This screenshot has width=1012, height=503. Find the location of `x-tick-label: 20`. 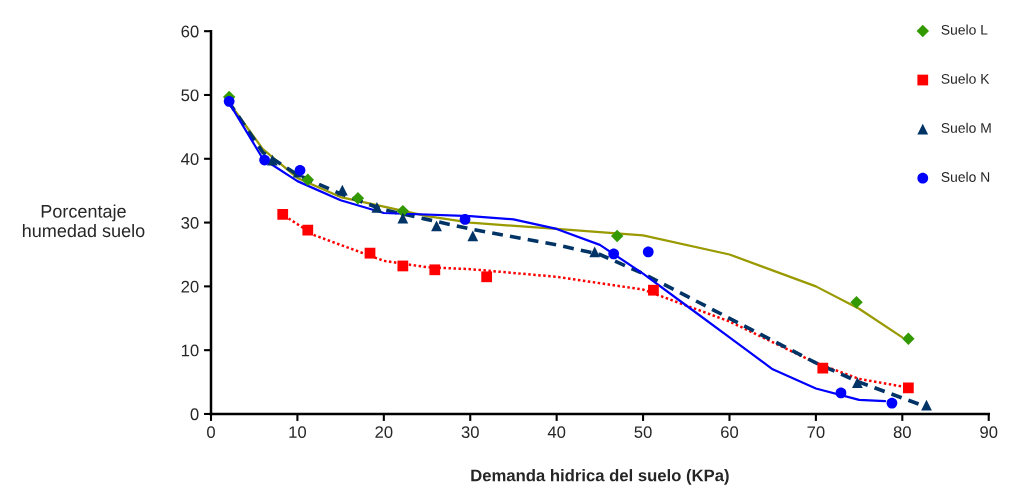

x-tick-label: 20 is located at coordinates (384, 432).